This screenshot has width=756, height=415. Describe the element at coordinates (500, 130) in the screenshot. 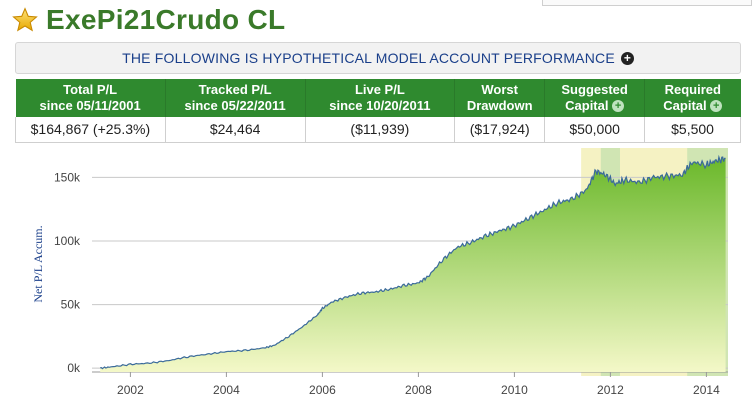

I see `value-worst-drawdown: ($17,924)` at that location.